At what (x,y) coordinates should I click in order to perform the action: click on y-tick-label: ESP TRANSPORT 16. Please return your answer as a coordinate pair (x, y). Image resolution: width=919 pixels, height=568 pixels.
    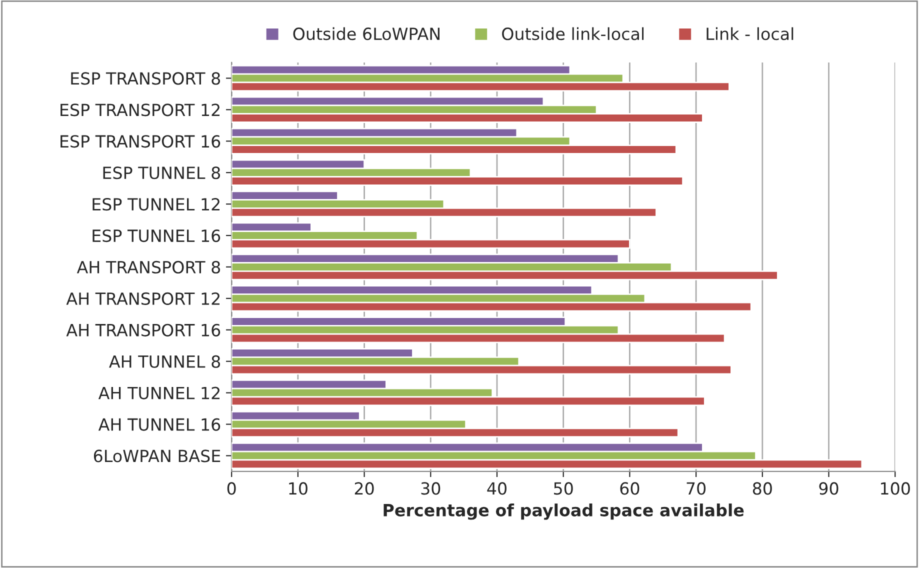
    Looking at the image, I should click on (140, 141).